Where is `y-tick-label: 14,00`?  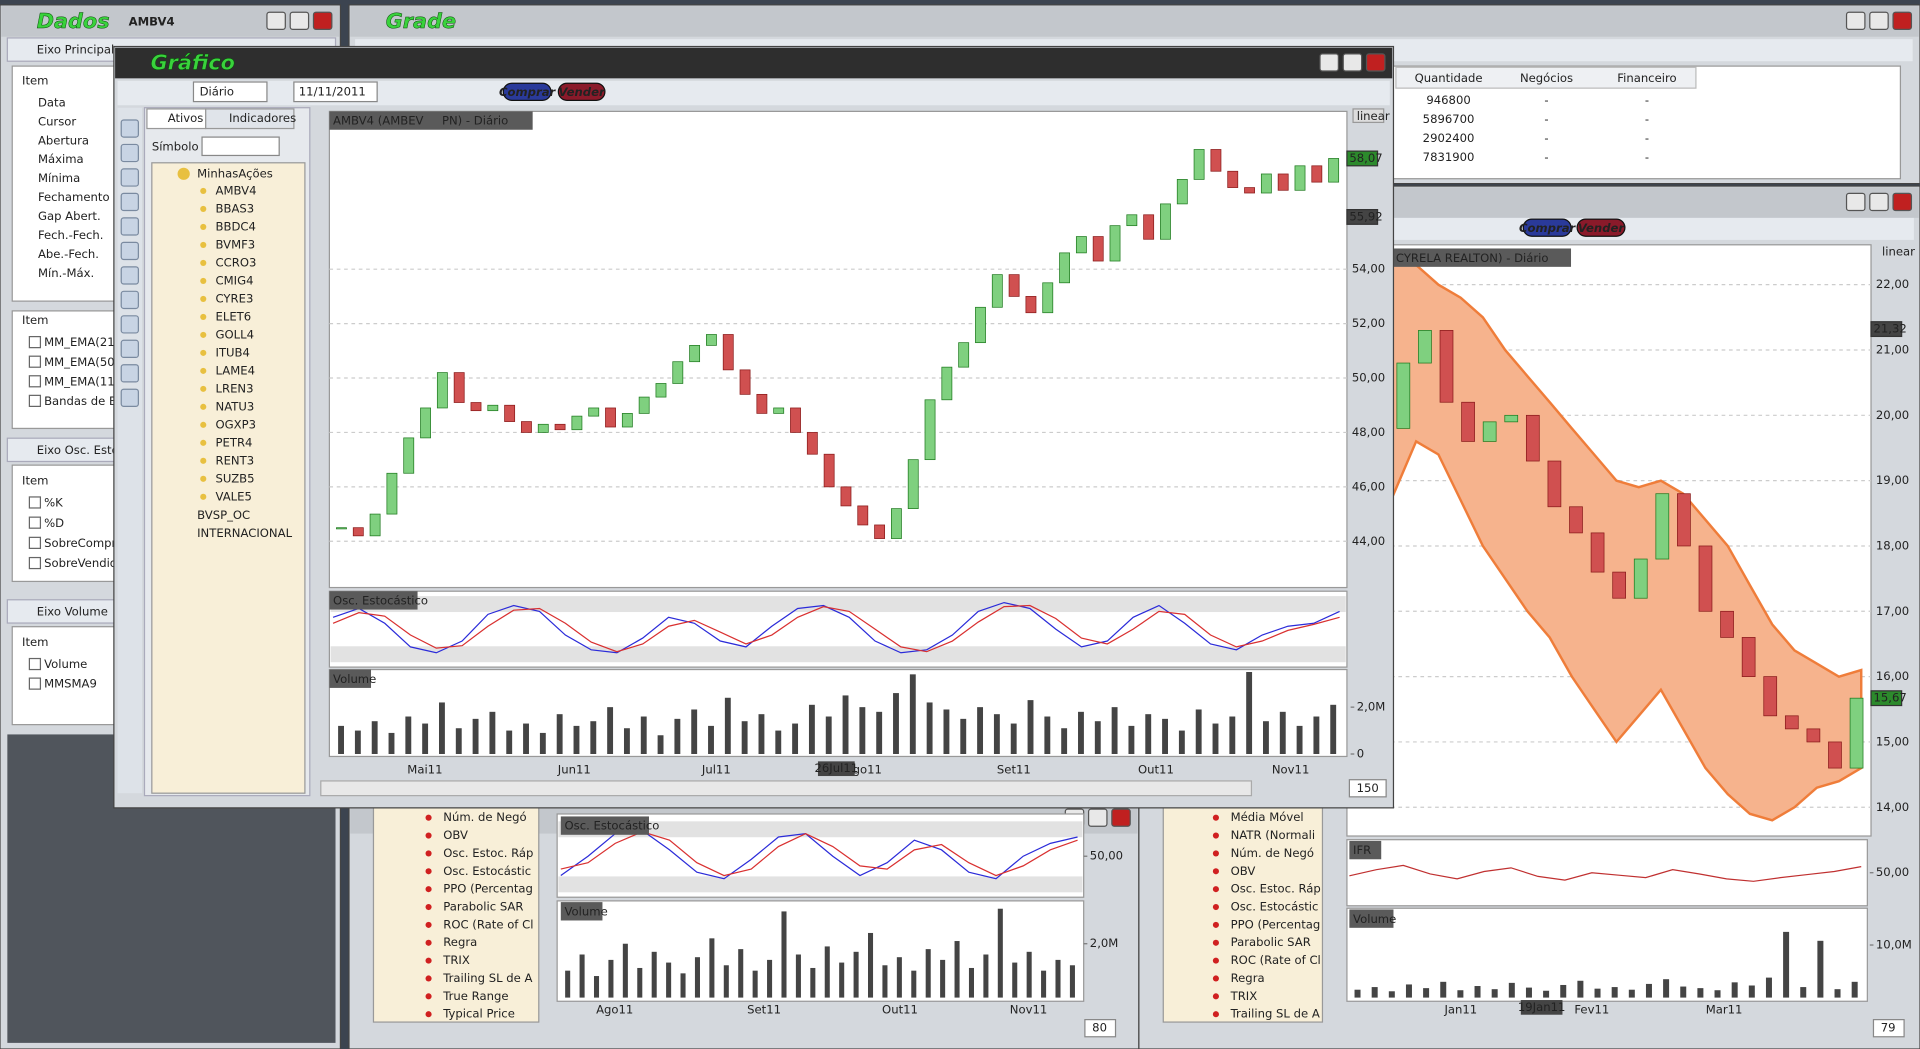 y-tick-label: 14,00 is located at coordinates (1892, 807).